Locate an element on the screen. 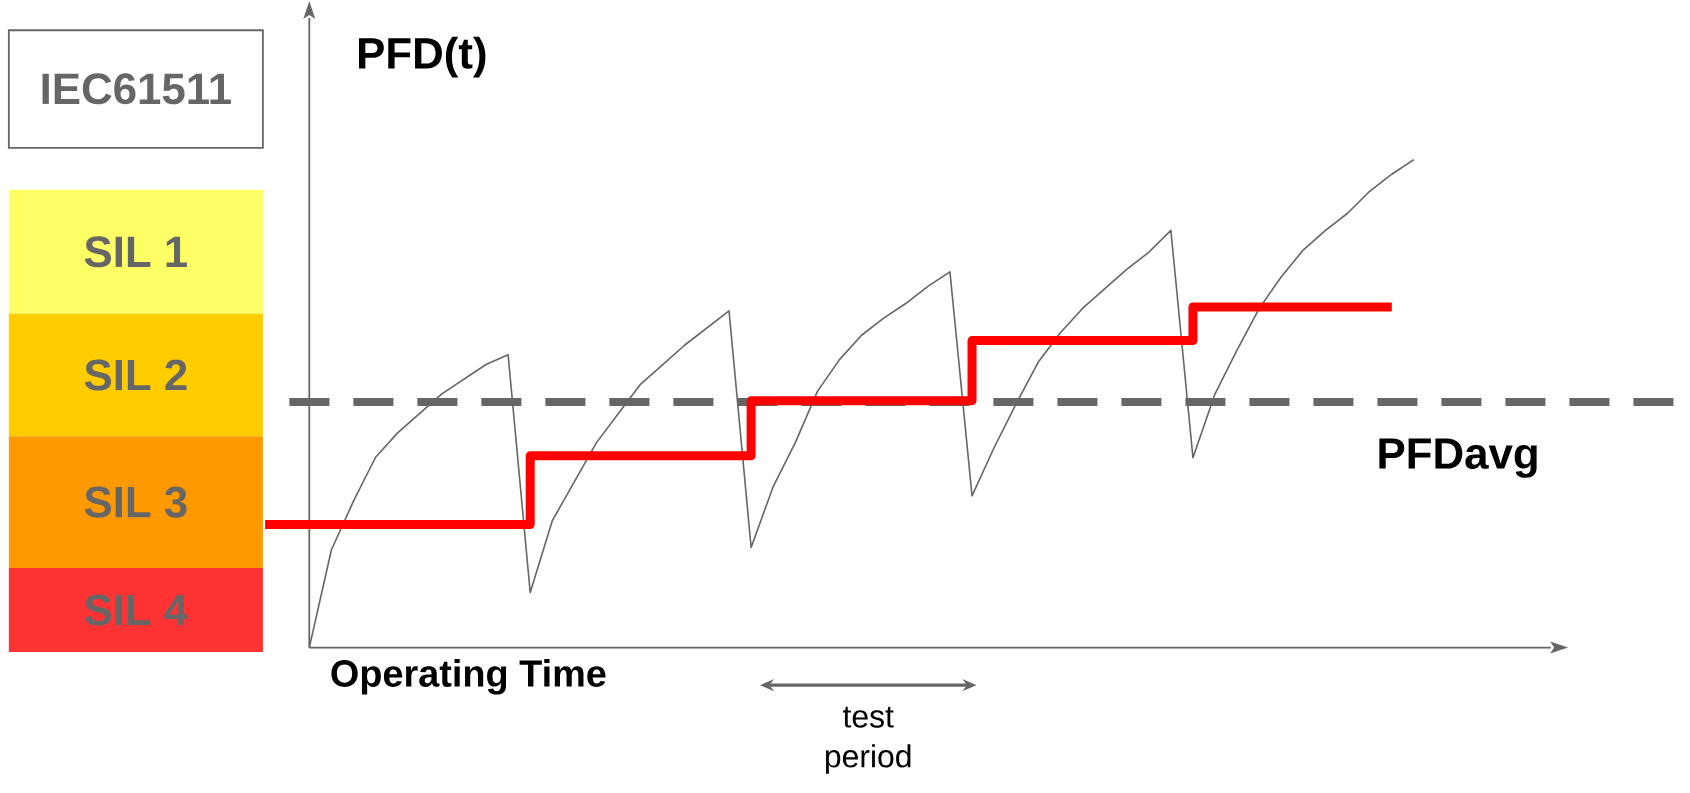  ref-line-label: PFDavg is located at coordinates (1458, 458).